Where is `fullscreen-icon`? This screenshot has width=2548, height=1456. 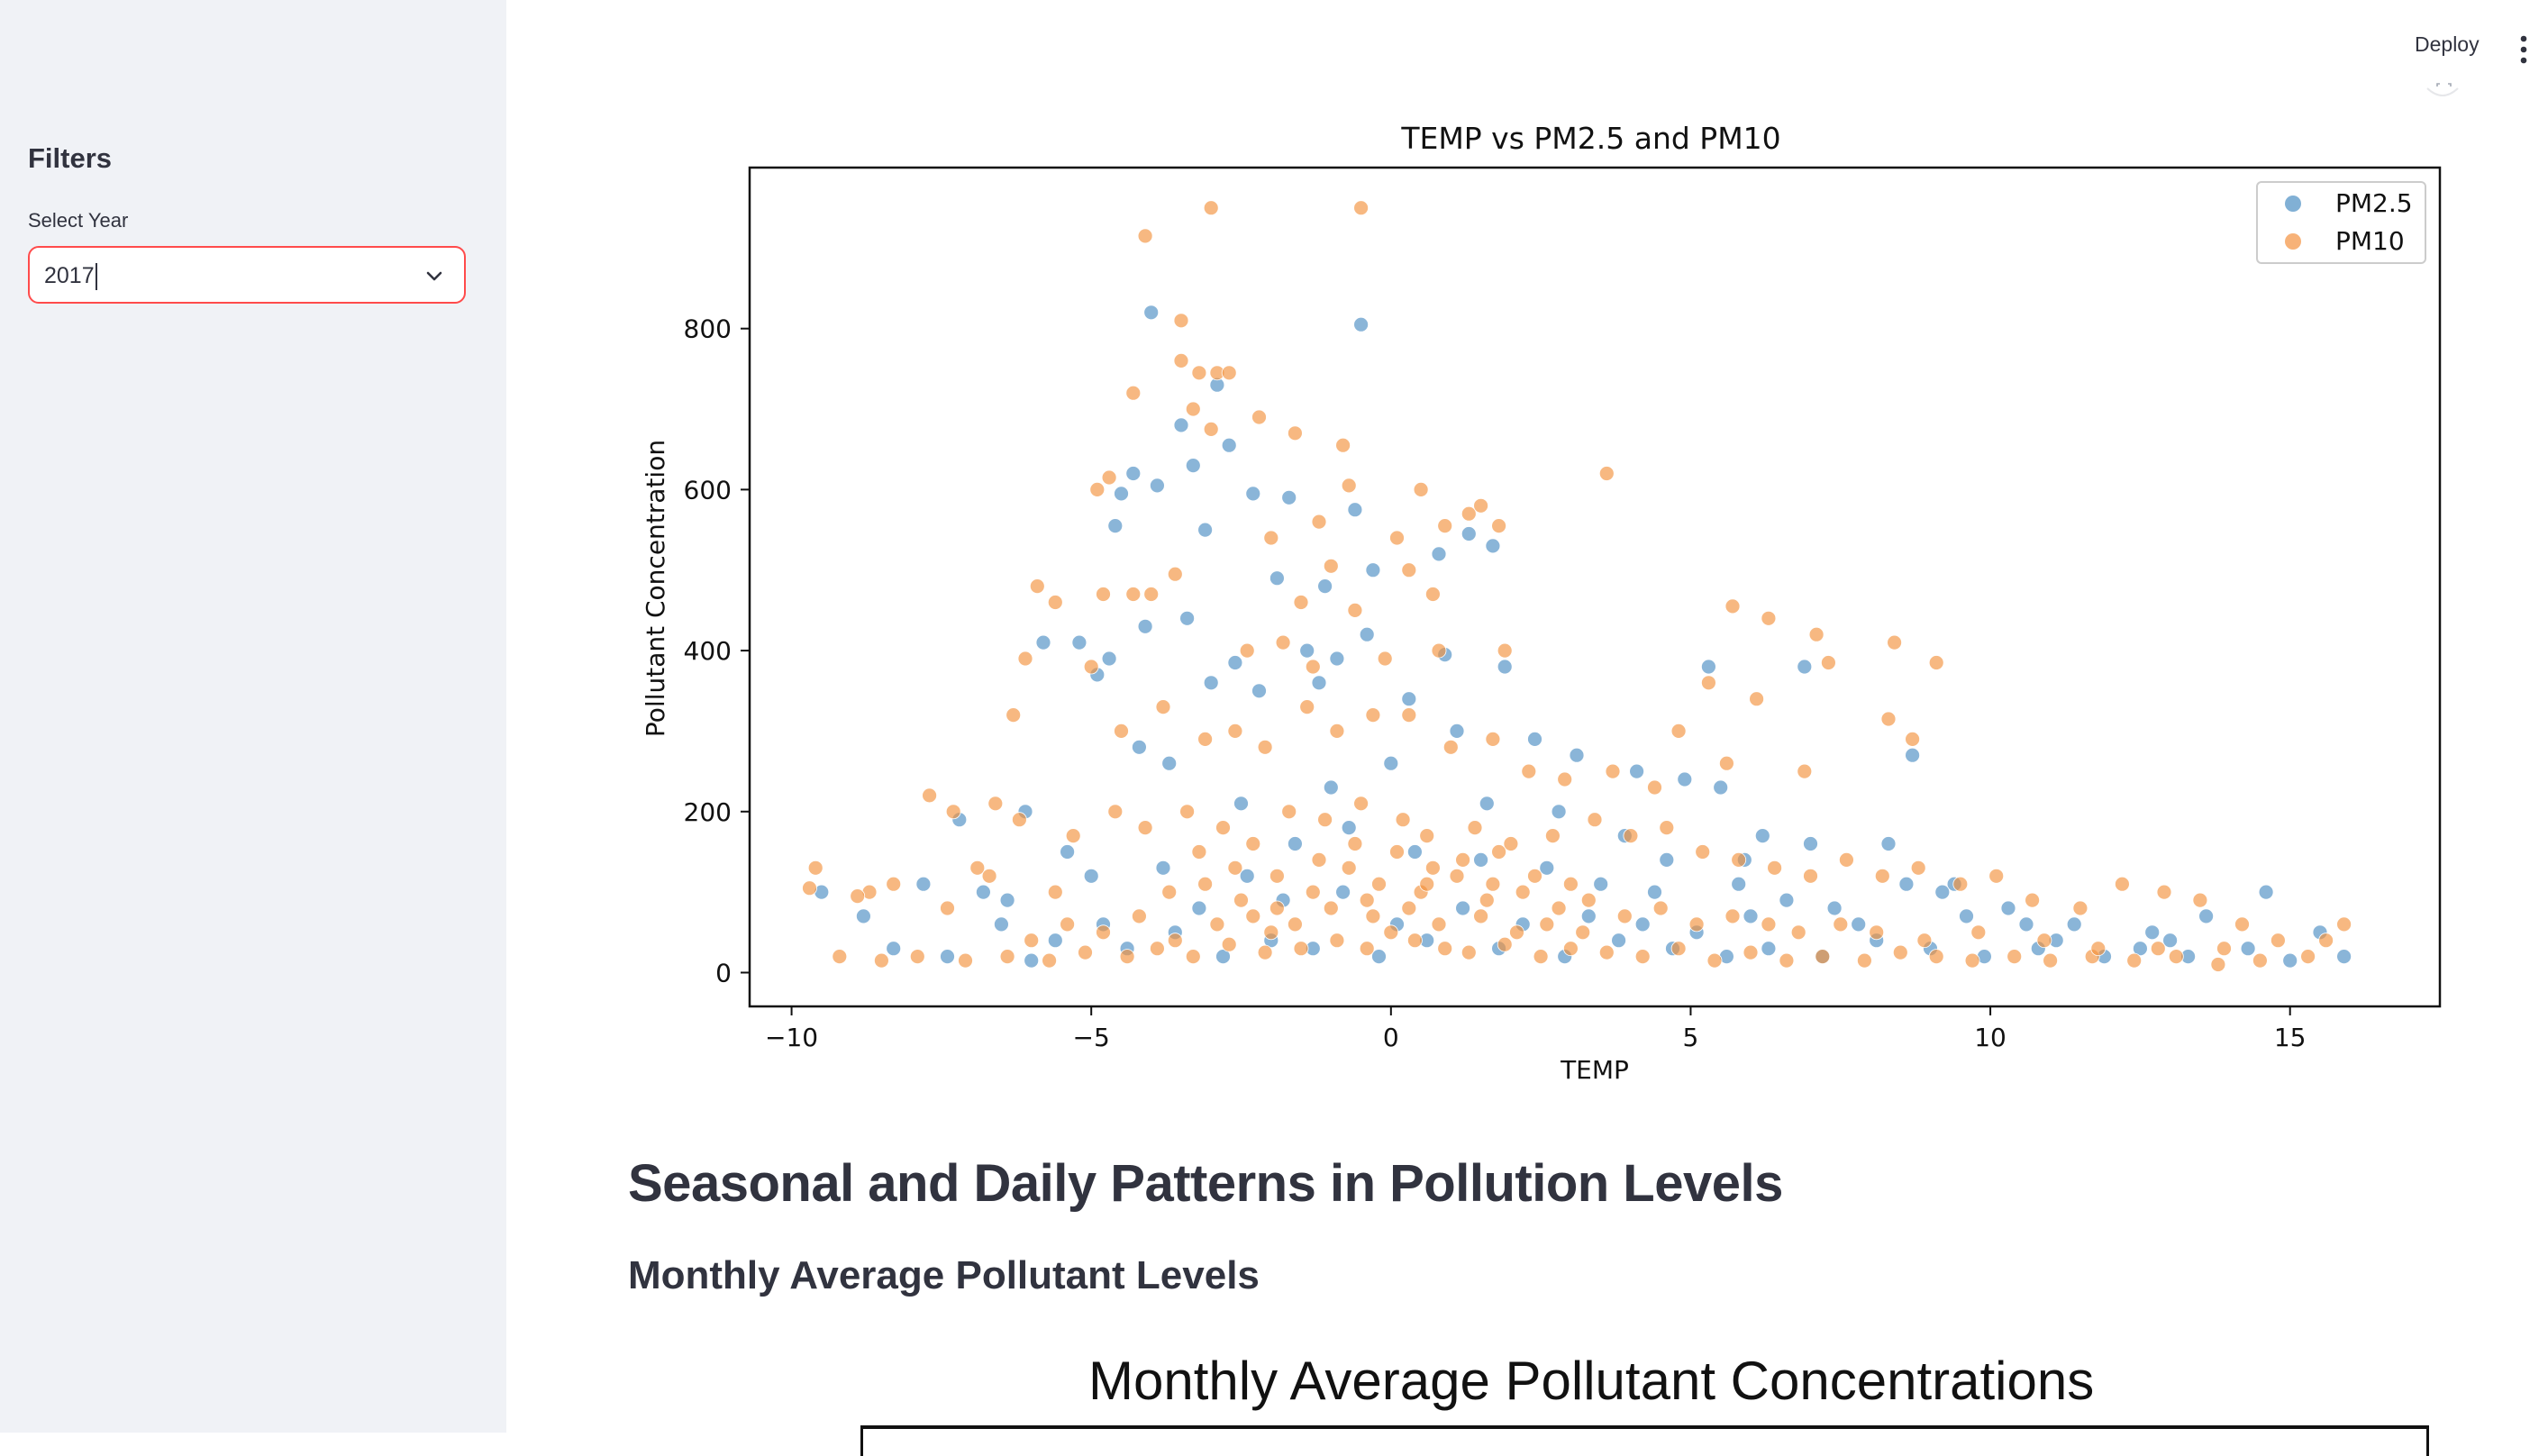
fullscreen-icon is located at coordinates (2442, 90).